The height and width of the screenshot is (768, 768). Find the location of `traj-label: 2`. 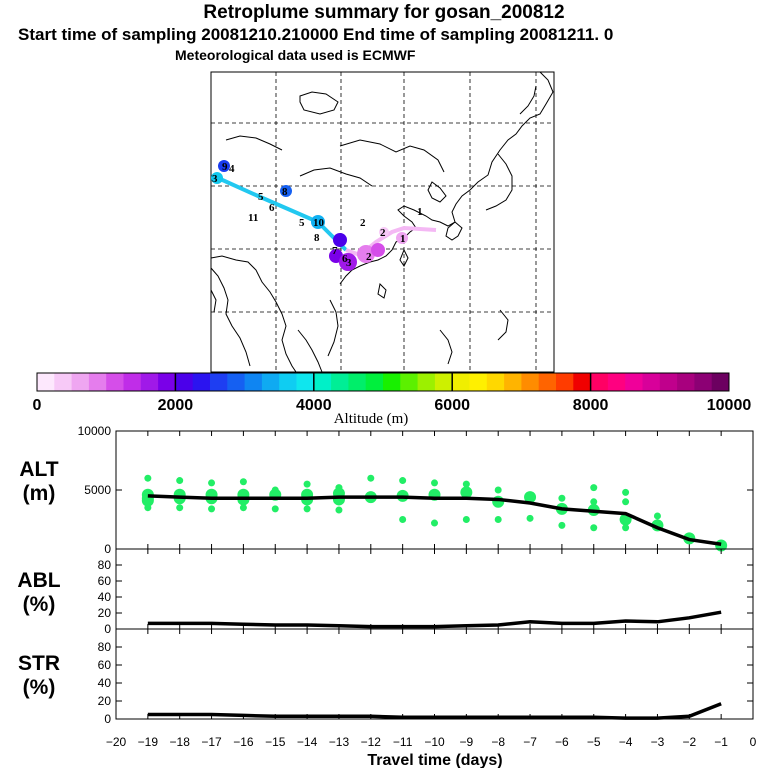

traj-label: 2 is located at coordinates (383, 233).